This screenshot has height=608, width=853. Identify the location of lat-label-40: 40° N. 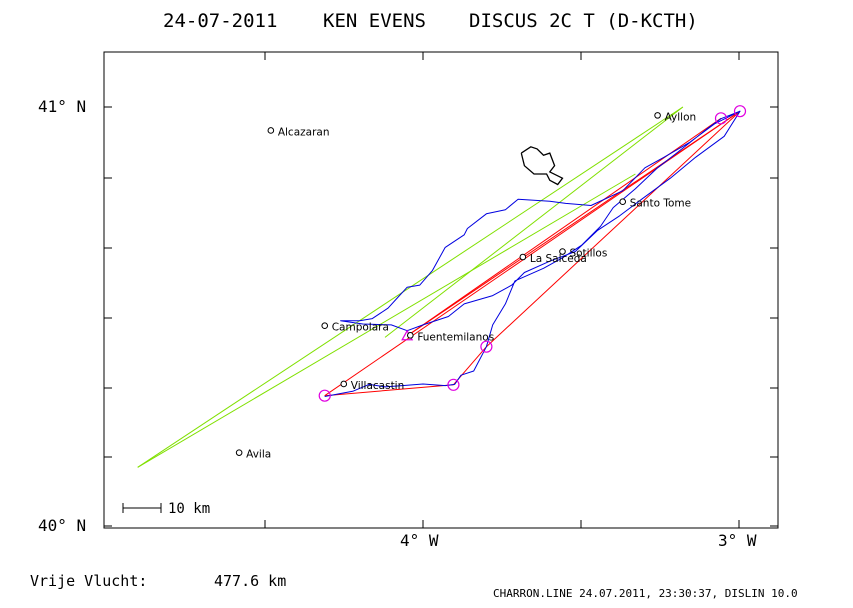
(62, 525).